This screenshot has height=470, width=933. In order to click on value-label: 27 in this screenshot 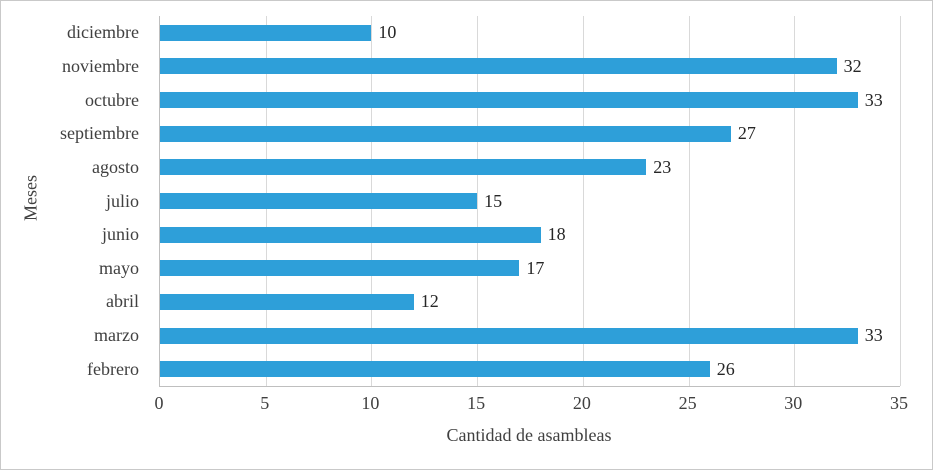, I will do `click(746, 133)`.